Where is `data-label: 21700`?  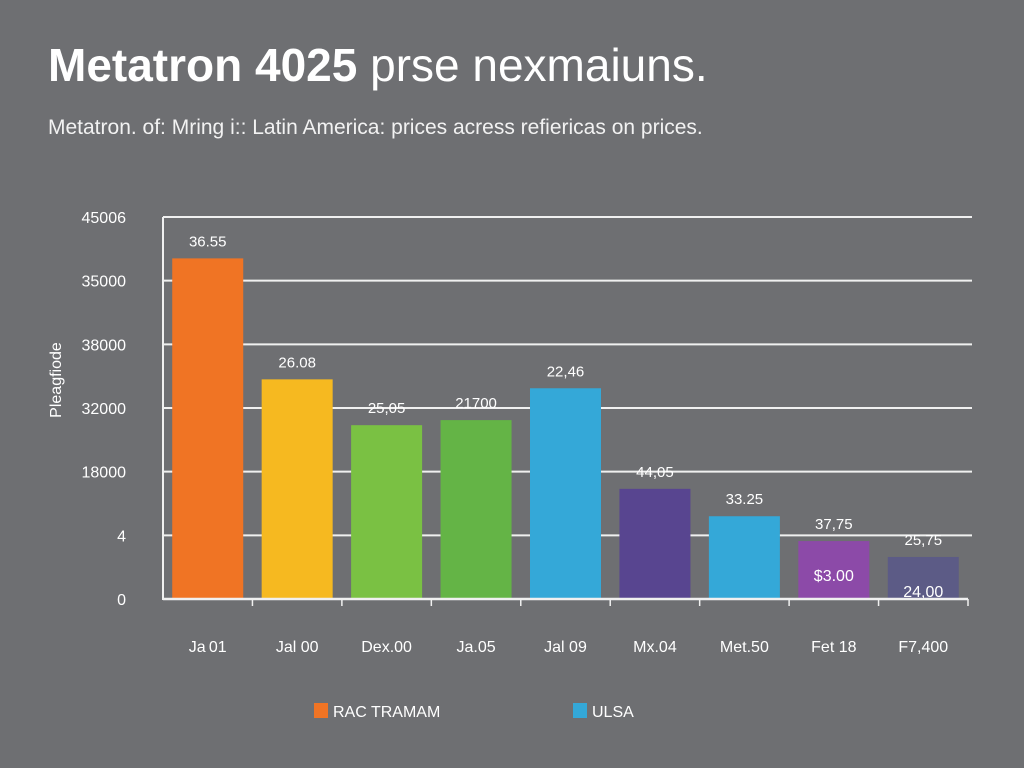 data-label: 21700 is located at coordinates (476, 403).